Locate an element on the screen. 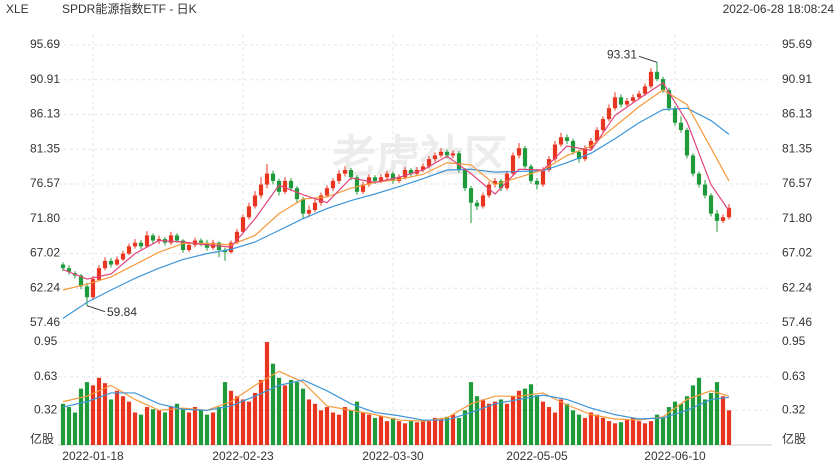 Image resolution: width=840 pixels, height=470 pixels. y-tick-label: 57.46 is located at coordinates (797, 322).